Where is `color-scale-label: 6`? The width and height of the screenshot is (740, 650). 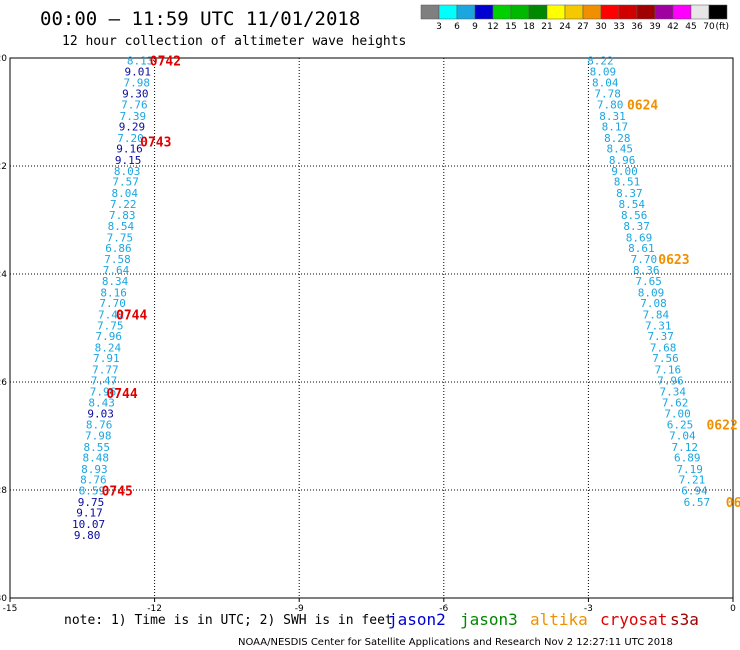 color-scale-label: 6 is located at coordinates (457, 27).